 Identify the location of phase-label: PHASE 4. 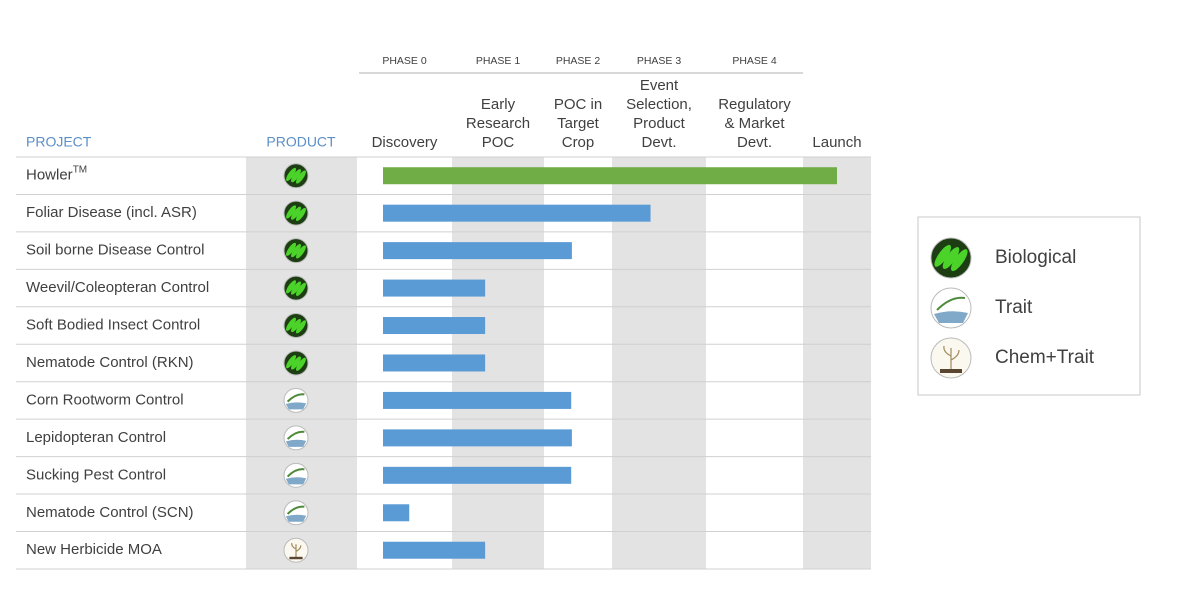
(754, 61).